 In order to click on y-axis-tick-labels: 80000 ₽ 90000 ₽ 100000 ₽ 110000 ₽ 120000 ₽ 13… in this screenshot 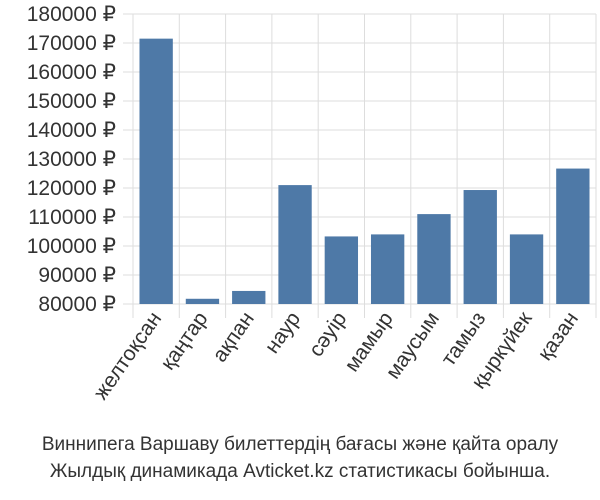, I will do `click(71, 159)`.